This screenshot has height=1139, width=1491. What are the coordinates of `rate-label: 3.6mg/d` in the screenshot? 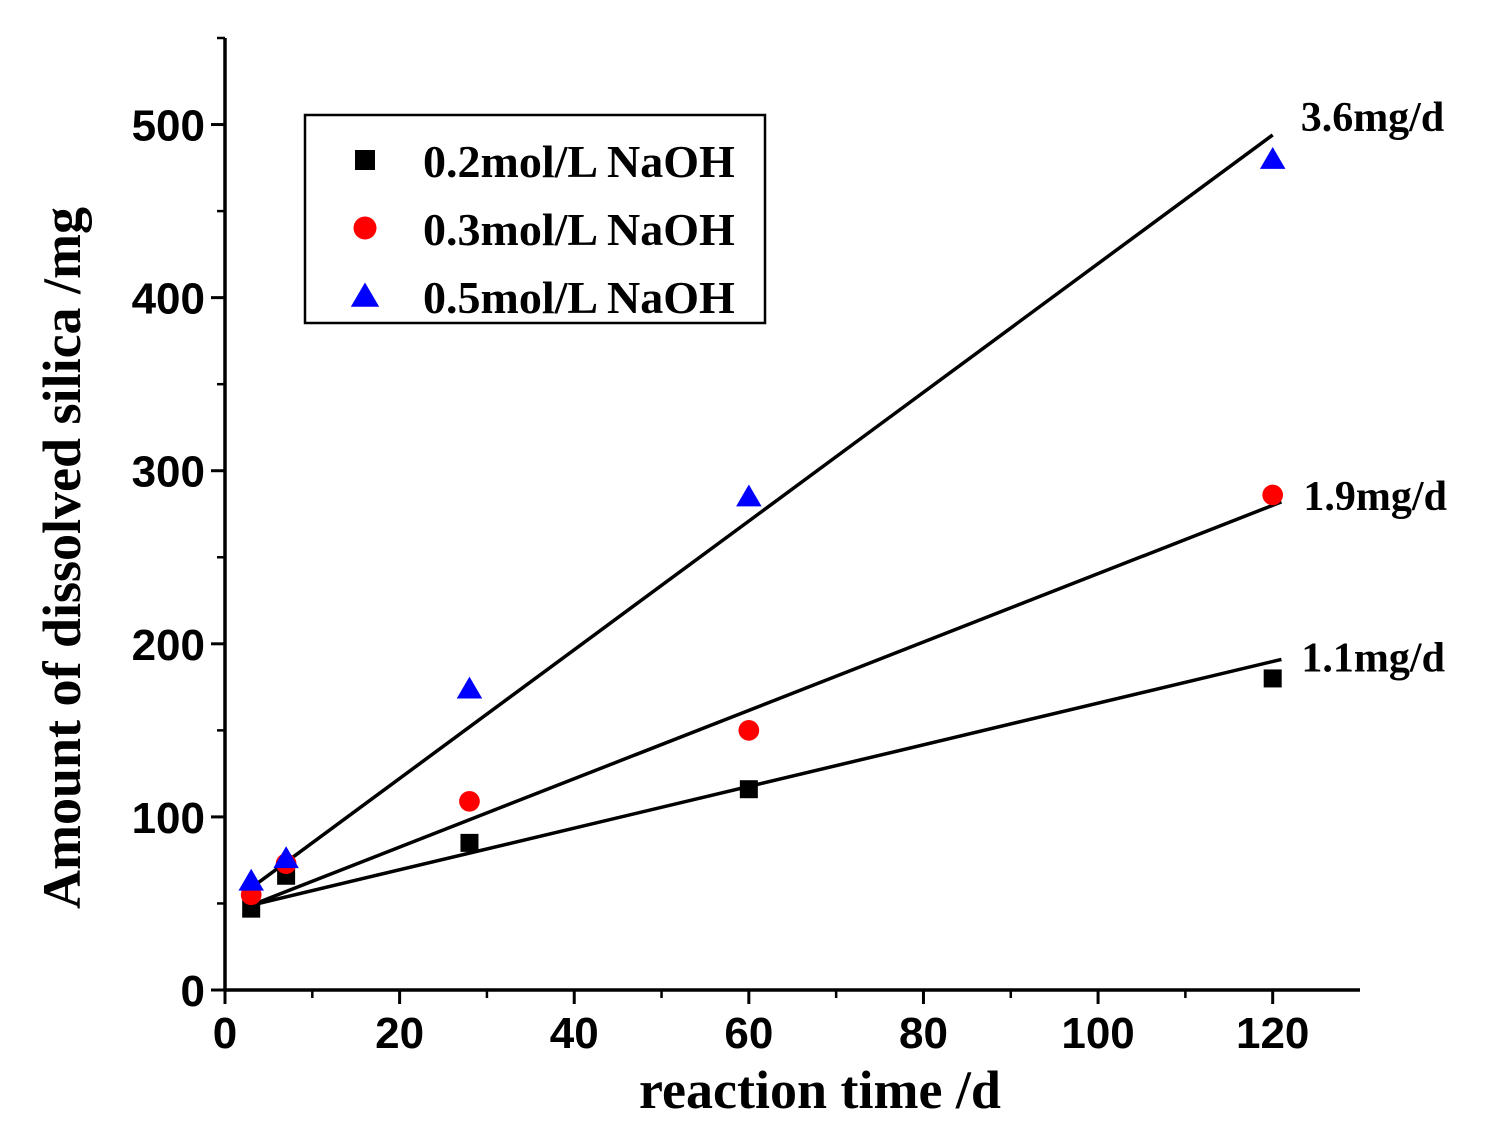 It's located at (1373, 118).